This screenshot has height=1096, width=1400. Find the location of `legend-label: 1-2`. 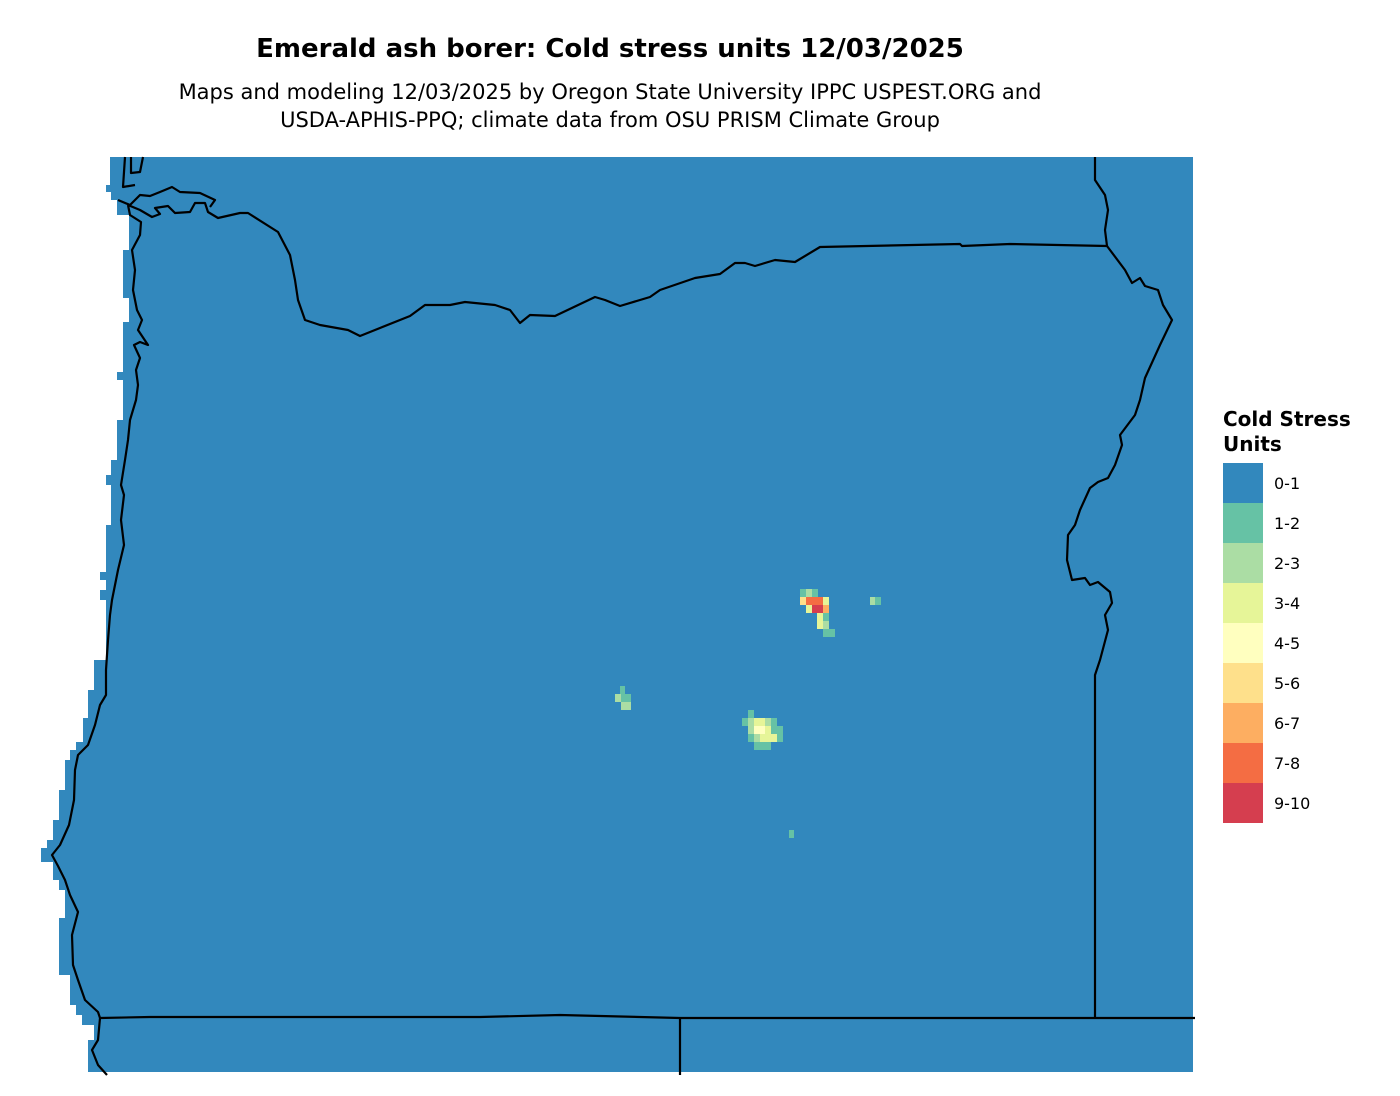

legend-label: 1-2 is located at coordinates (1287, 523).